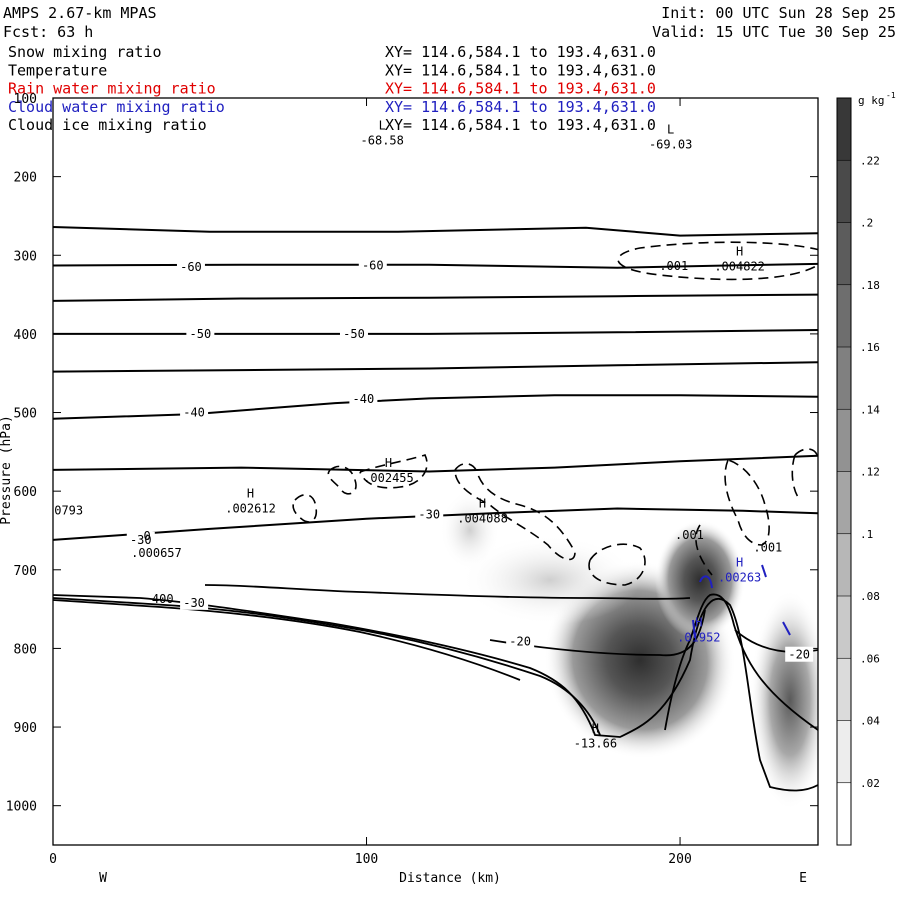 The height and width of the screenshot is (900, 900). What do you see at coordinates (747, 502) in the screenshot?
I see `dashed-column` at bounding box center [747, 502].